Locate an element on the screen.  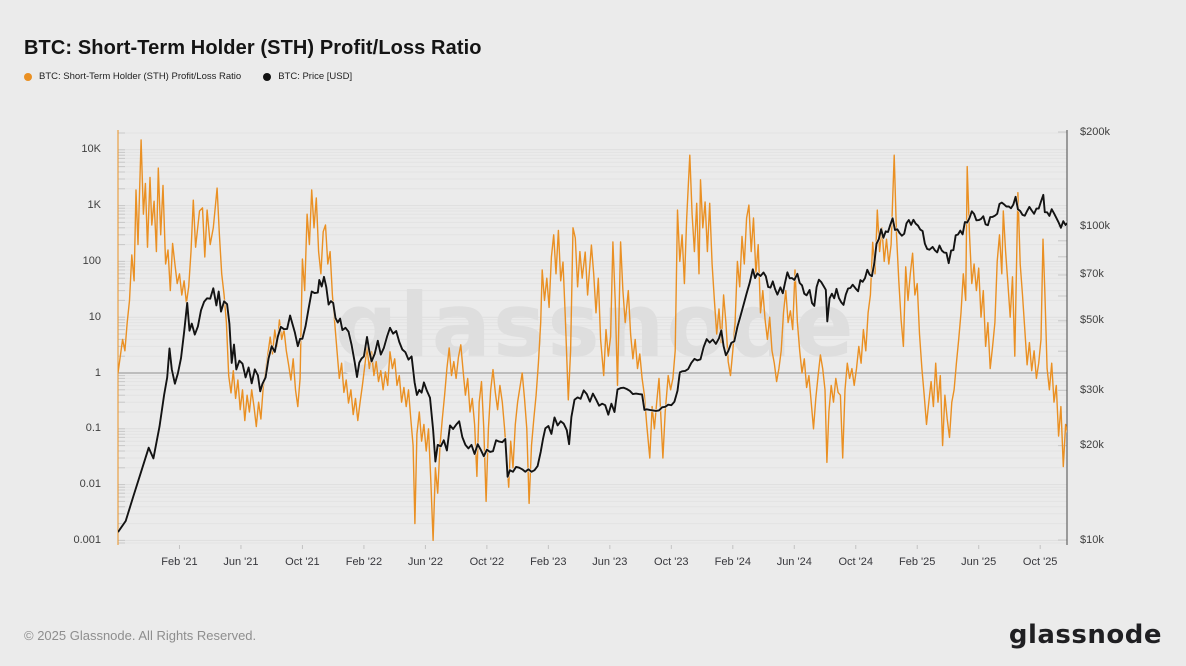
x-axis-label: Oct '21 is located at coordinates (302, 562).